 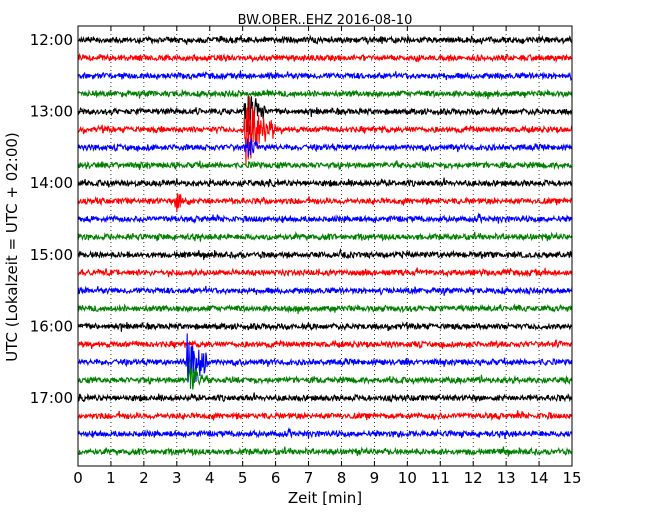 I want to click on x-tick-label: 10, so click(x=407, y=478).